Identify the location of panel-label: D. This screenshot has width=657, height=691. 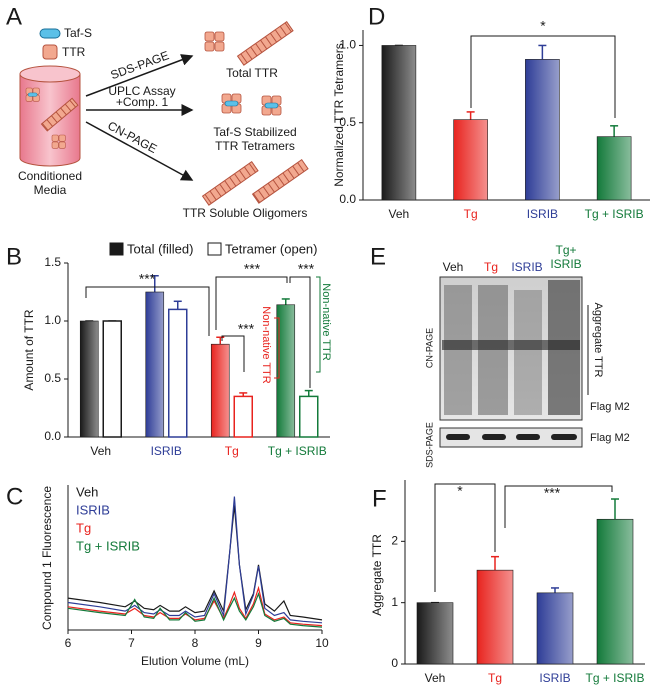
(376, 16).